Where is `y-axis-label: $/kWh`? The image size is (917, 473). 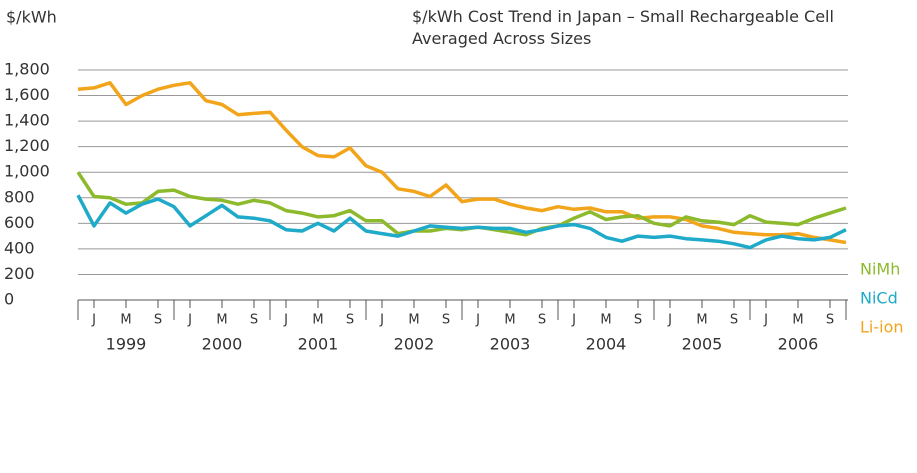
y-axis-label: $/kWh is located at coordinates (31, 17).